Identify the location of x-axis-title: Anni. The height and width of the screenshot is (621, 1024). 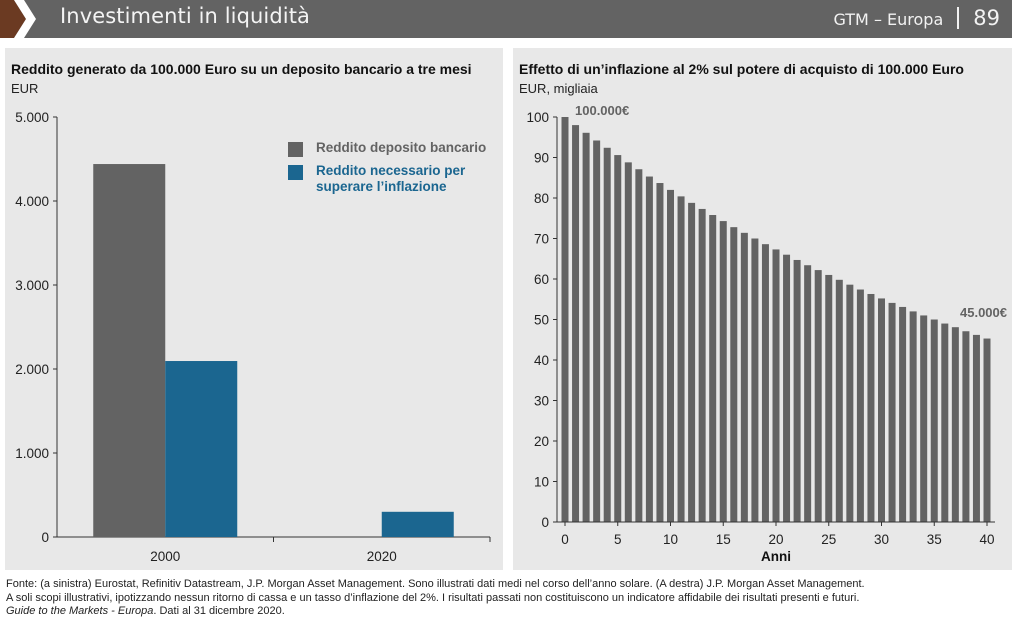
(776, 556).